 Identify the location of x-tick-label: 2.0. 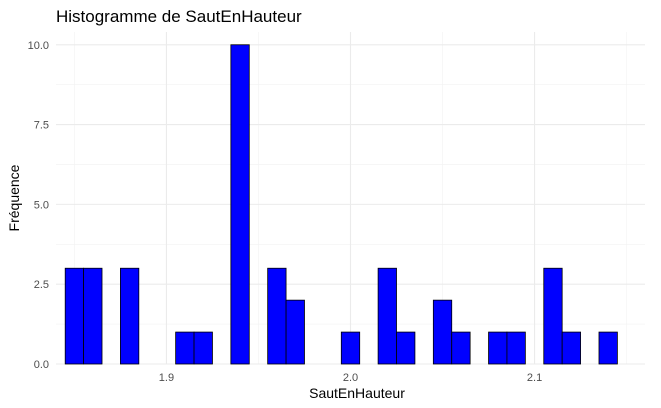
(350, 378).